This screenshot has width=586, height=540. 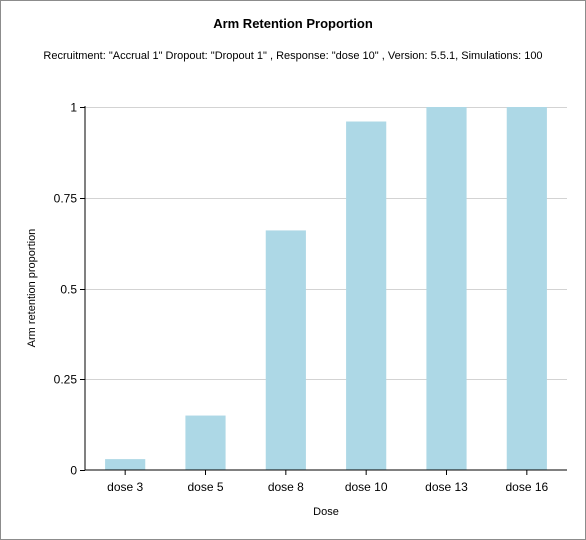 What do you see at coordinates (66, 199) in the screenshot?
I see `y-tick-label: 0.75` at bounding box center [66, 199].